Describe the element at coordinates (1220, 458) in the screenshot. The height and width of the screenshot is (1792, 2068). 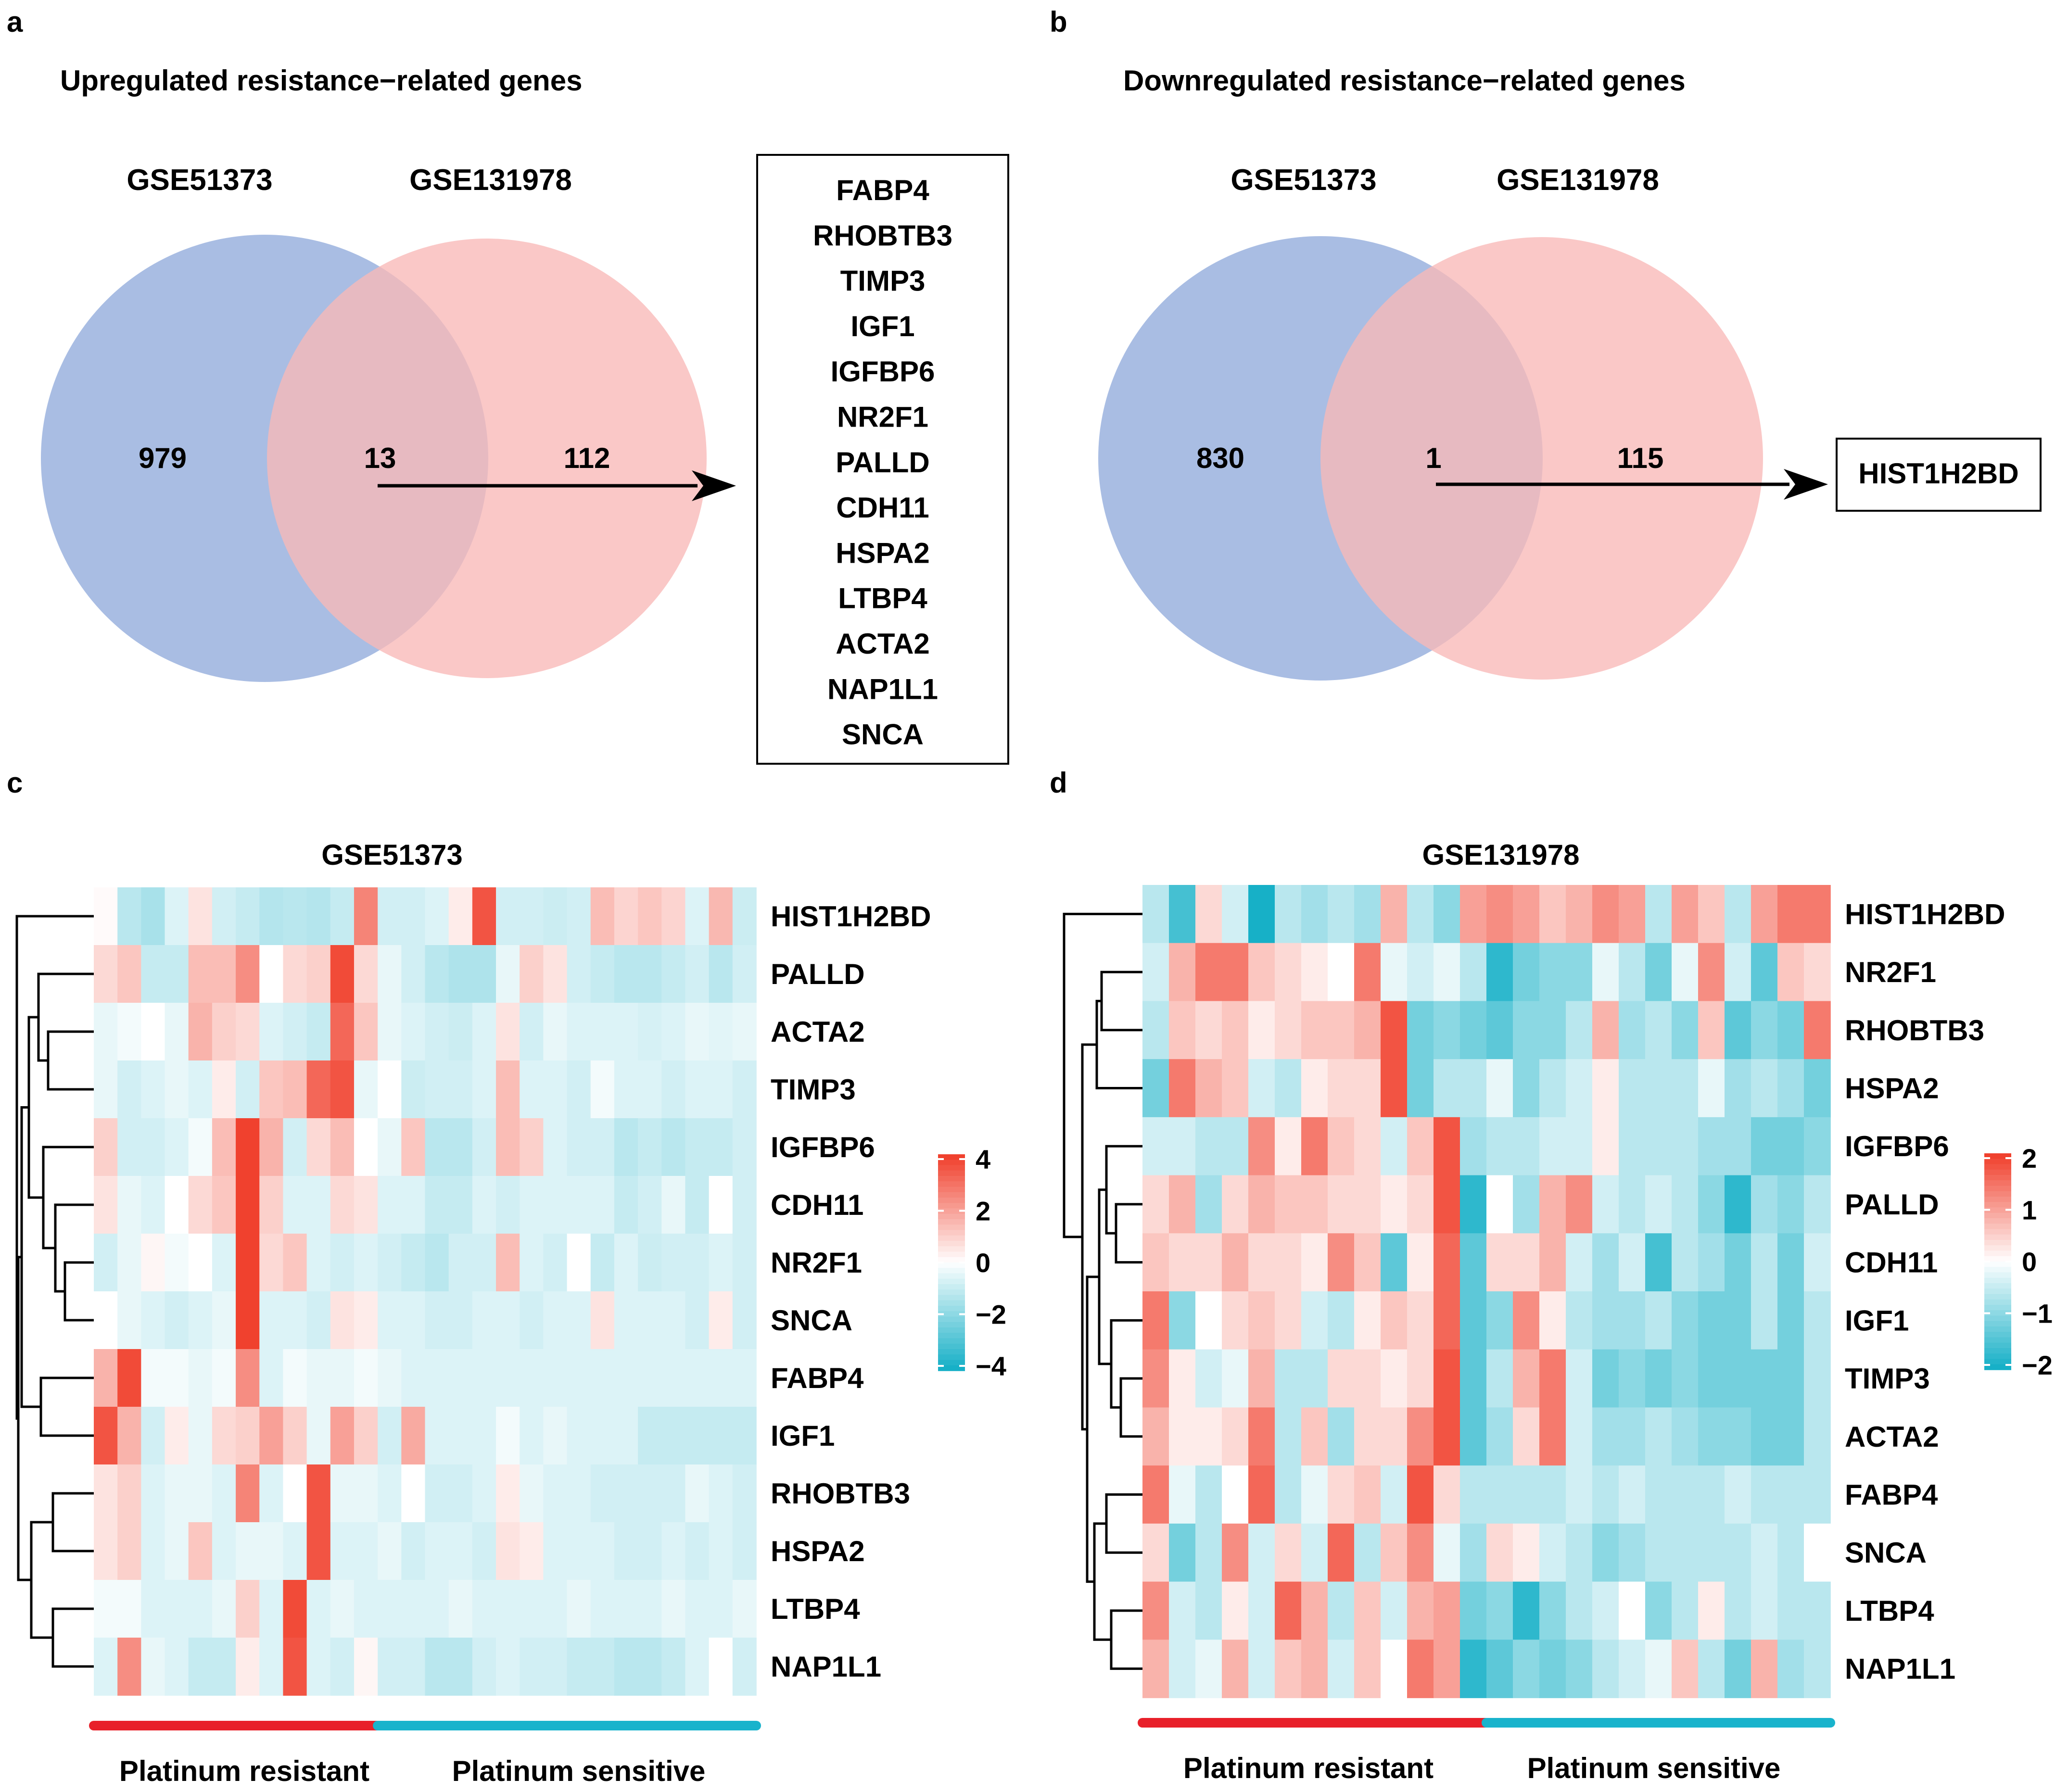
I see `venn-b-count-only1: 830` at that location.